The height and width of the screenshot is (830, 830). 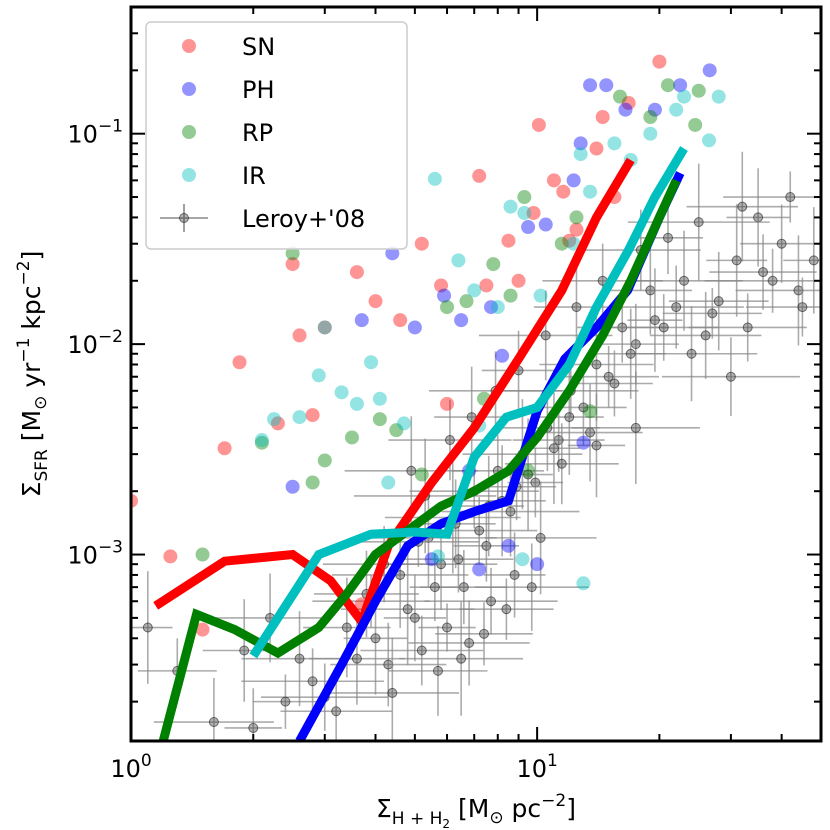 I want to click on y-tick-label: 10−2, so click(x=95, y=343).